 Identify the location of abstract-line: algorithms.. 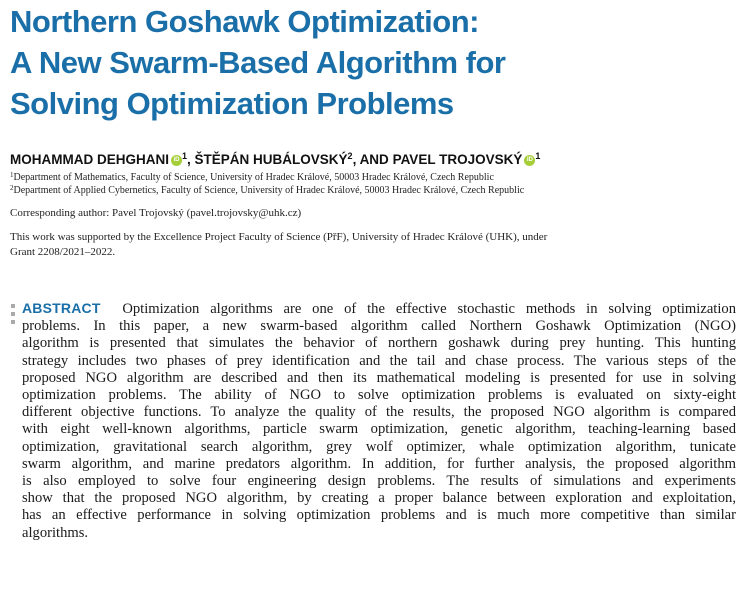
(55, 532).